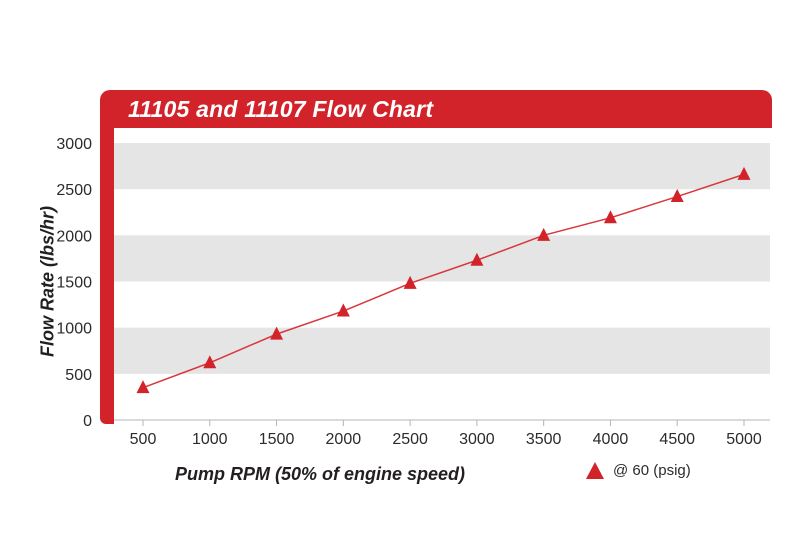 The width and height of the screenshot is (800, 554). Describe the element at coordinates (74, 236) in the screenshot. I see `y-tick-label: 2000` at that location.